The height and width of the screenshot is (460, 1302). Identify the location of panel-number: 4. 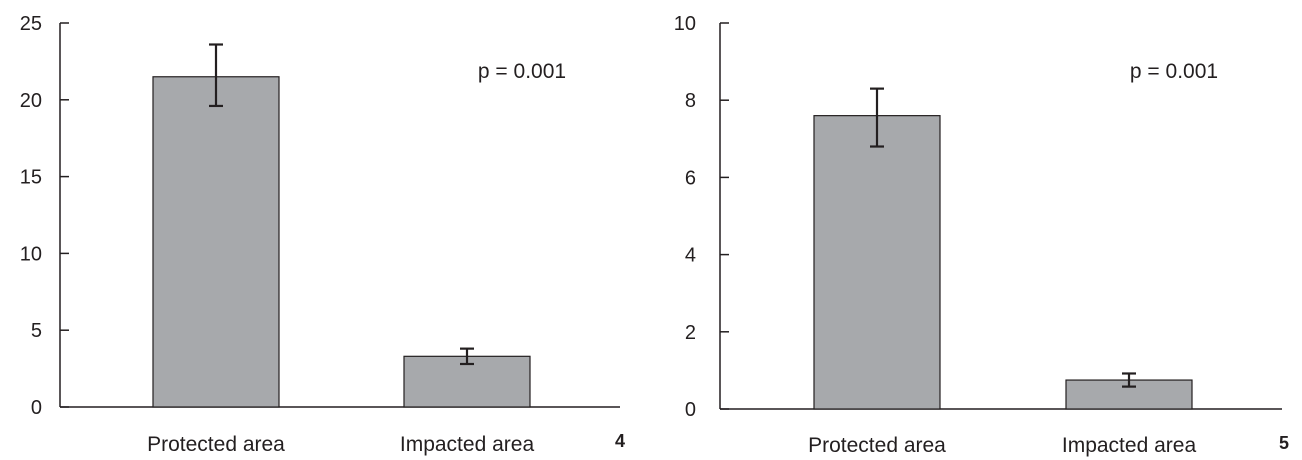
(620, 441).